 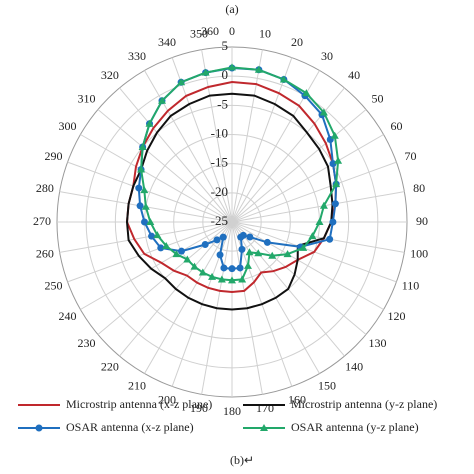 I want to click on angle-label: 220, so click(x=110, y=366).